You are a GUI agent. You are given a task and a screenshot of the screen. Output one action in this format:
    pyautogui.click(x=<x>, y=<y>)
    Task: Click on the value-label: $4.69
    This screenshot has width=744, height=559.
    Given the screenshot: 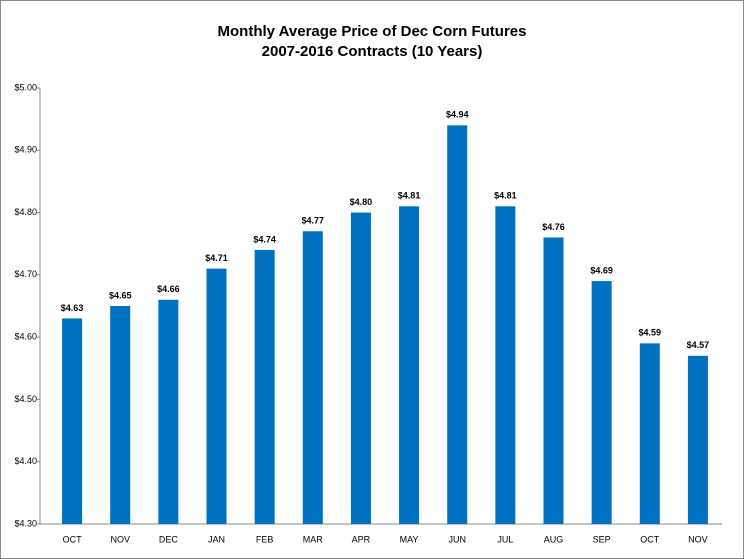 What is the action you would take?
    pyautogui.click(x=601, y=270)
    